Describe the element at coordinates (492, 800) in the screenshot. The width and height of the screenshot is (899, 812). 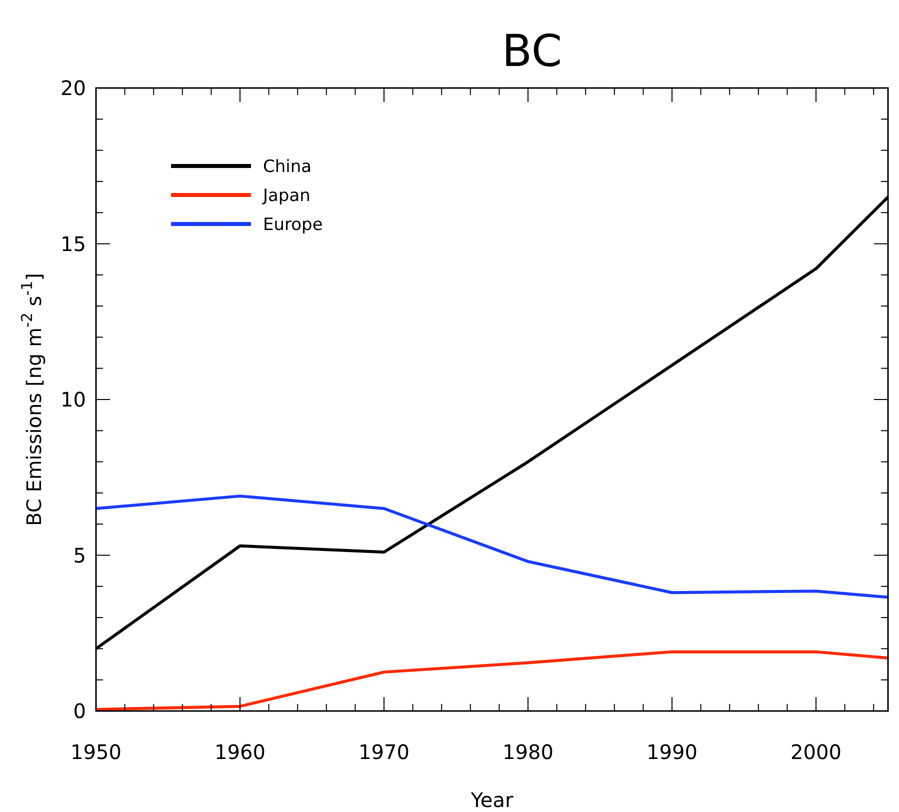
I see `x-axis-title: Year` at that location.